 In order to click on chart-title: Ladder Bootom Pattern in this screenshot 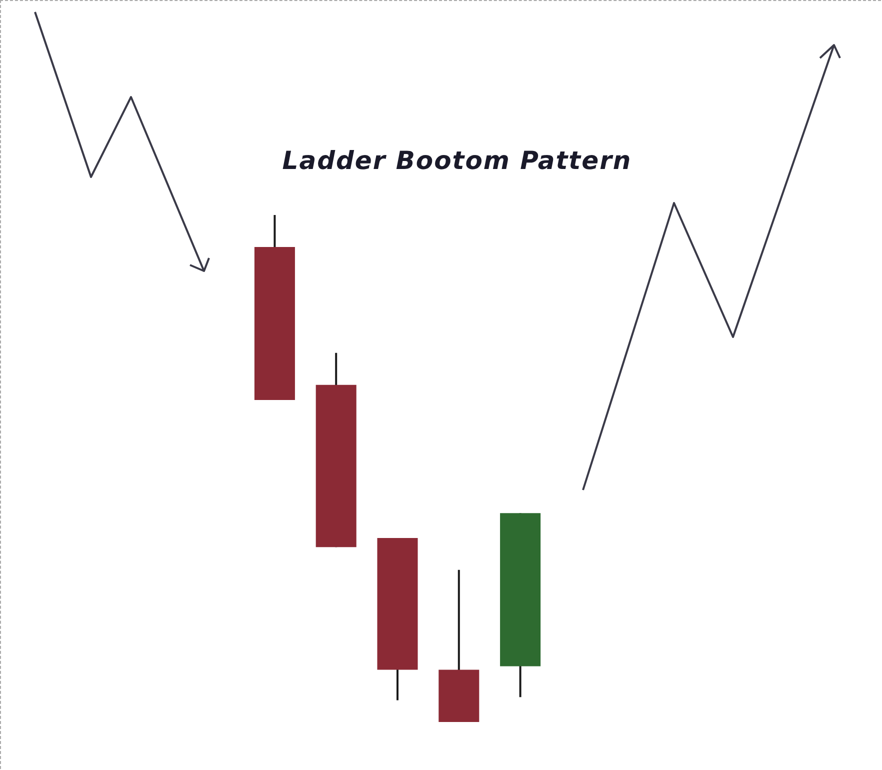, I will do `click(457, 160)`.